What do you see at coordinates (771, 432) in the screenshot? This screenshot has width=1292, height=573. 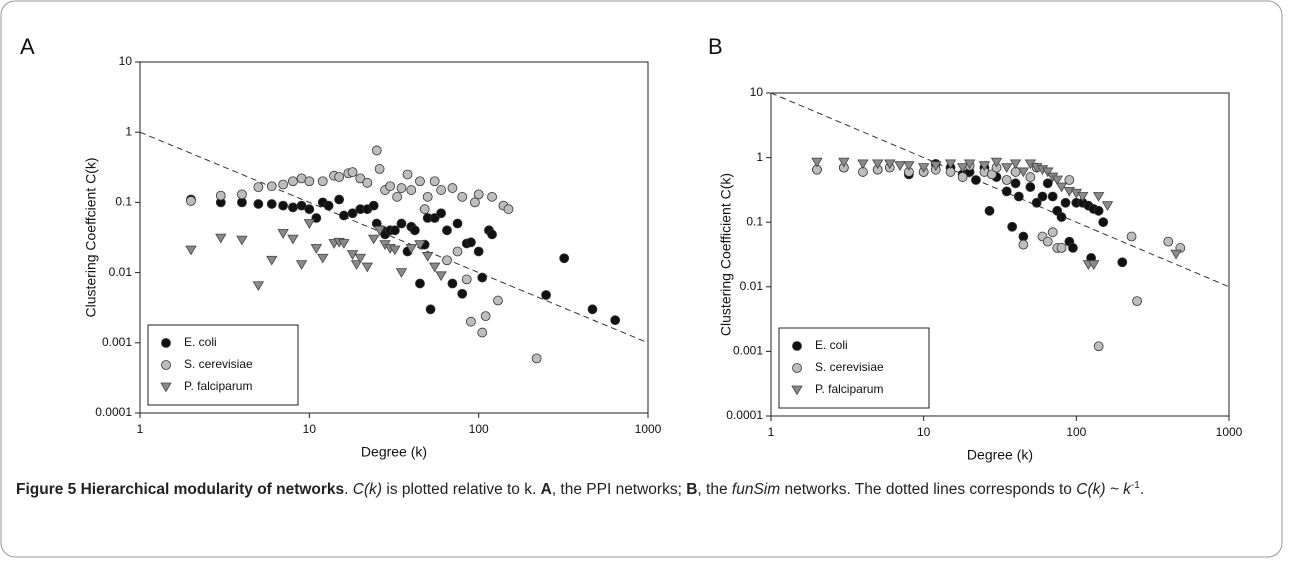 I see `x-tick-label: 1` at bounding box center [771, 432].